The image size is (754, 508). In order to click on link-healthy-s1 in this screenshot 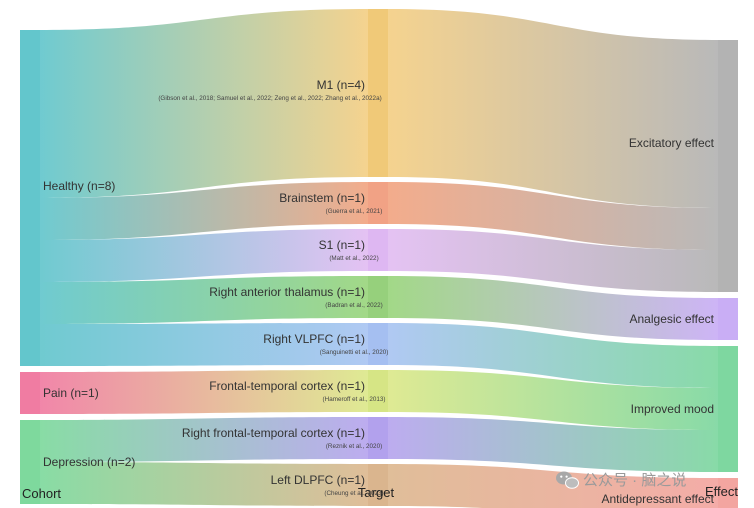, I will do `click(204, 255)`.